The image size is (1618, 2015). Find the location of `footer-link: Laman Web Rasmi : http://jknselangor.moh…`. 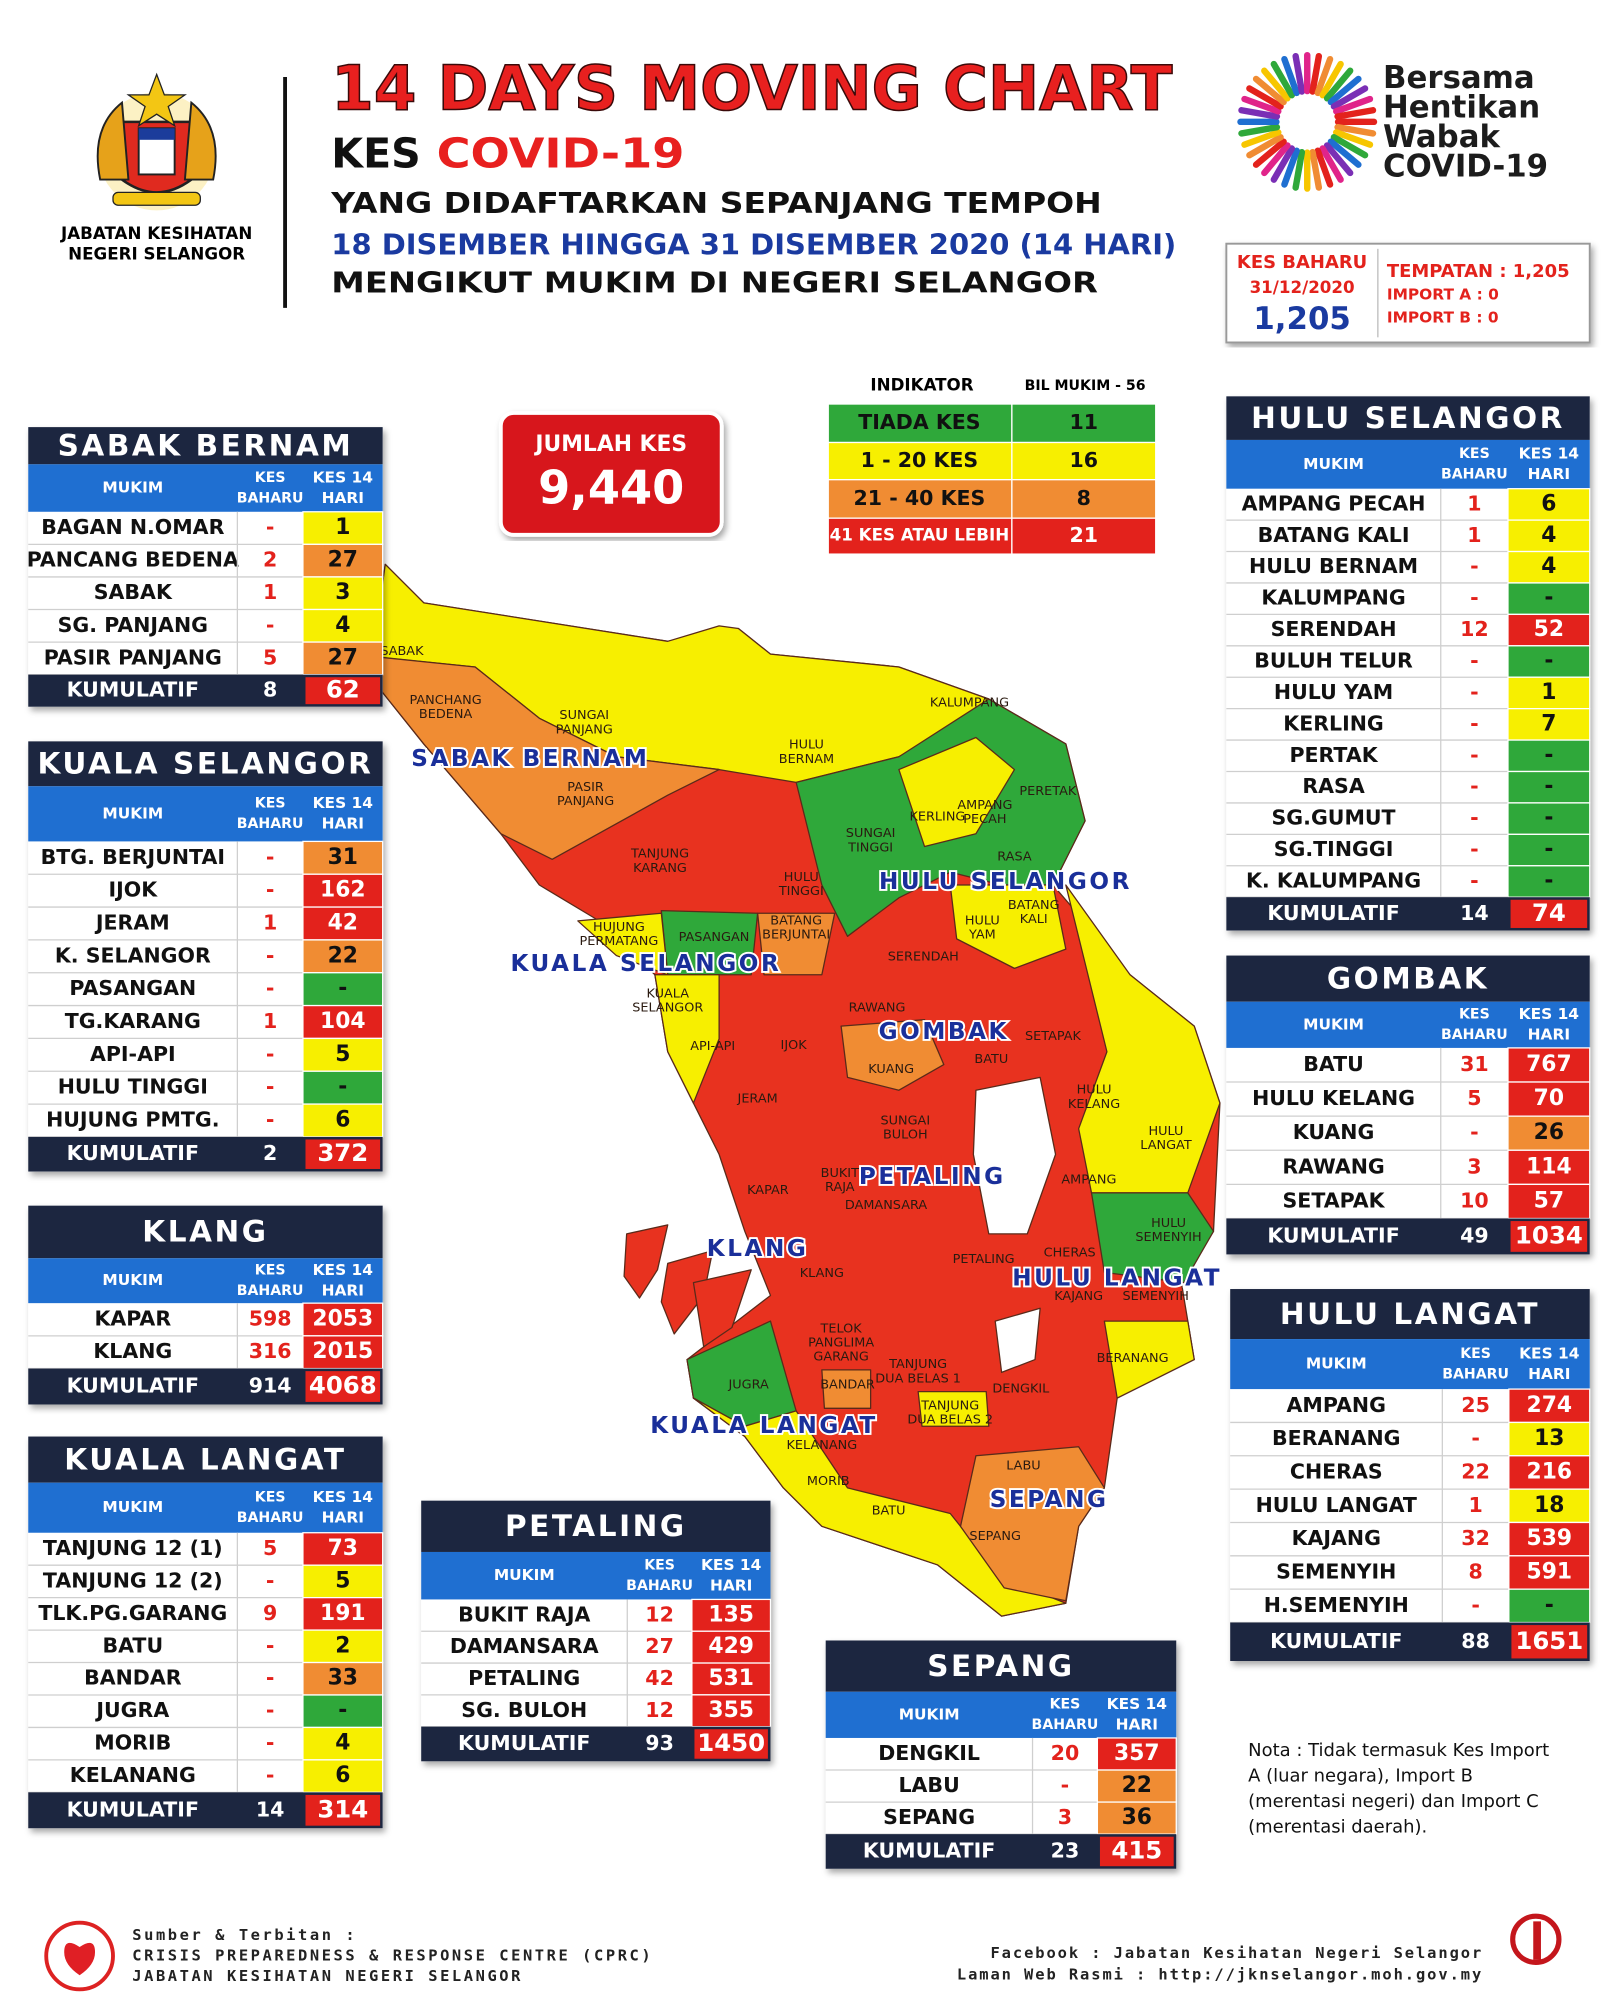

footer-link: Laman Web Rasmi : http://jknselangor.moh… is located at coordinates (1220, 1975).